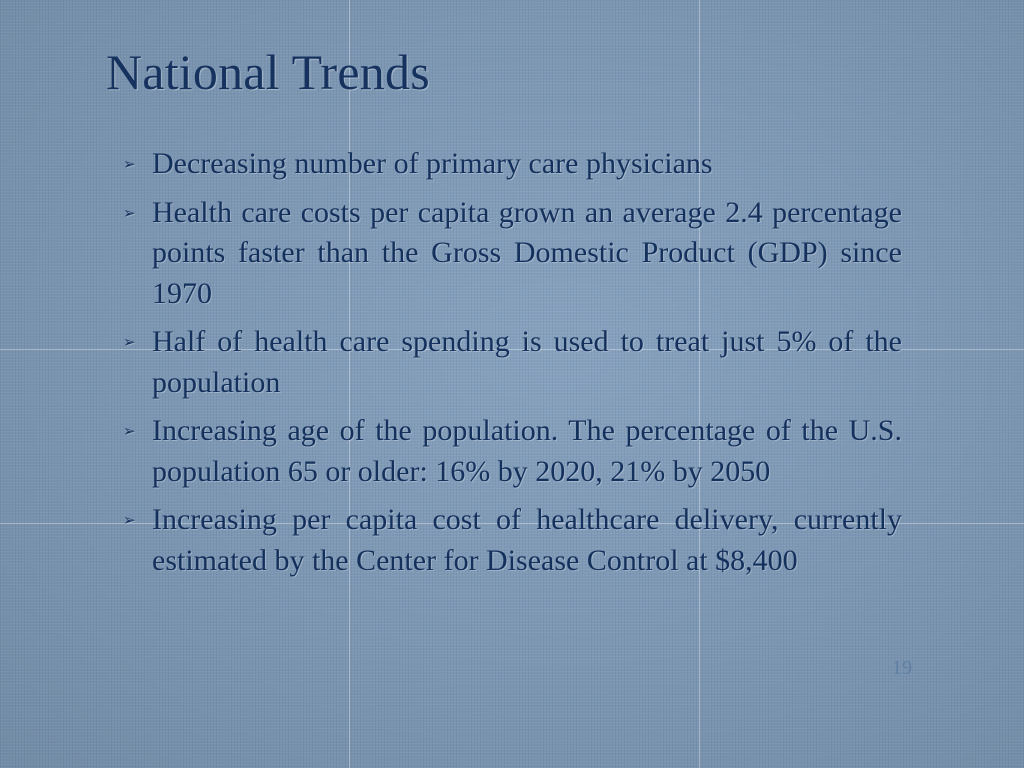  I want to click on slide-title: National Trends, so click(268, 72).